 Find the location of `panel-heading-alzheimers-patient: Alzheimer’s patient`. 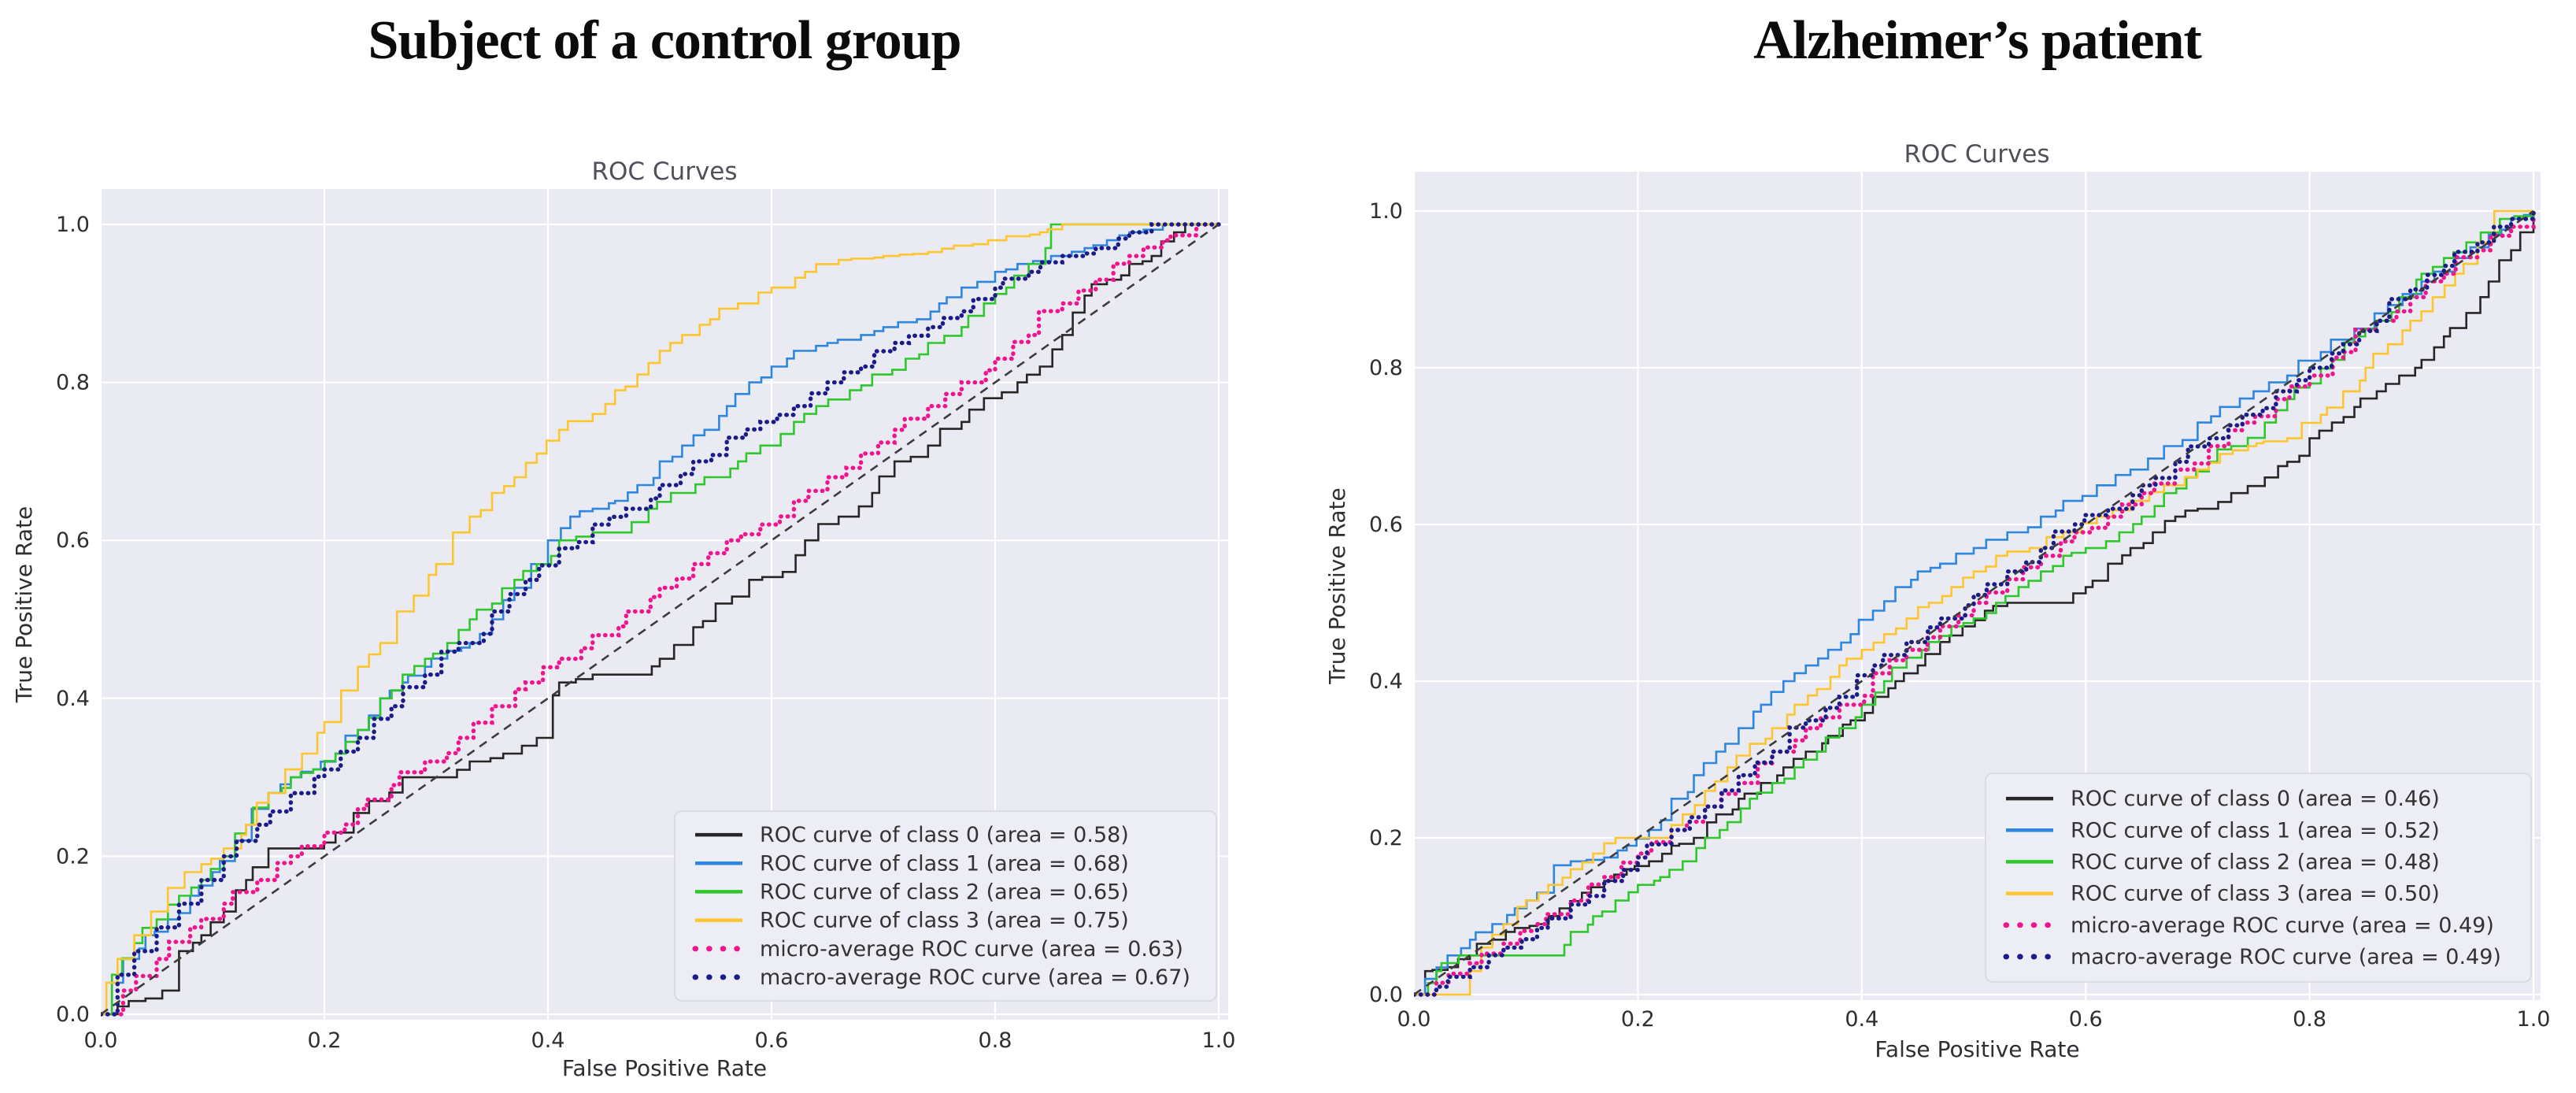

panel-heading-alzheimers-patient: Alzheimer’s patient is located at coordinates (1977, 40).